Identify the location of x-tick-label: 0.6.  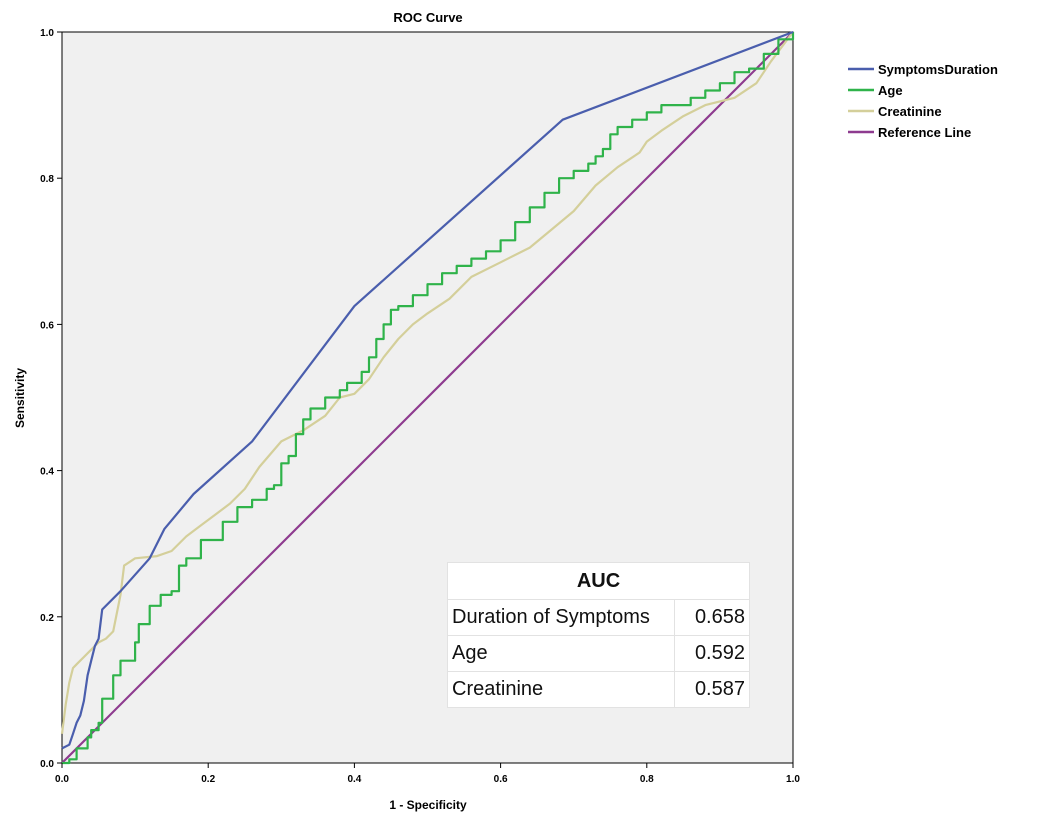
(501, 779).